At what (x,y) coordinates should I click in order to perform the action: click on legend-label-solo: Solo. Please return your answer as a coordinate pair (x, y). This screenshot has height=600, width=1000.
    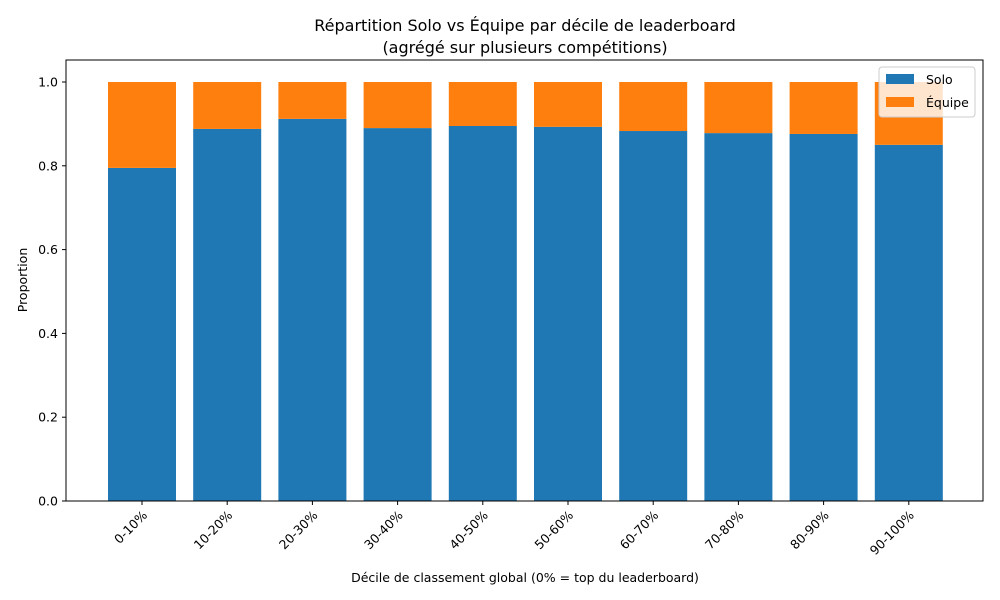
    Looking at the image, I should click on (939, 79).